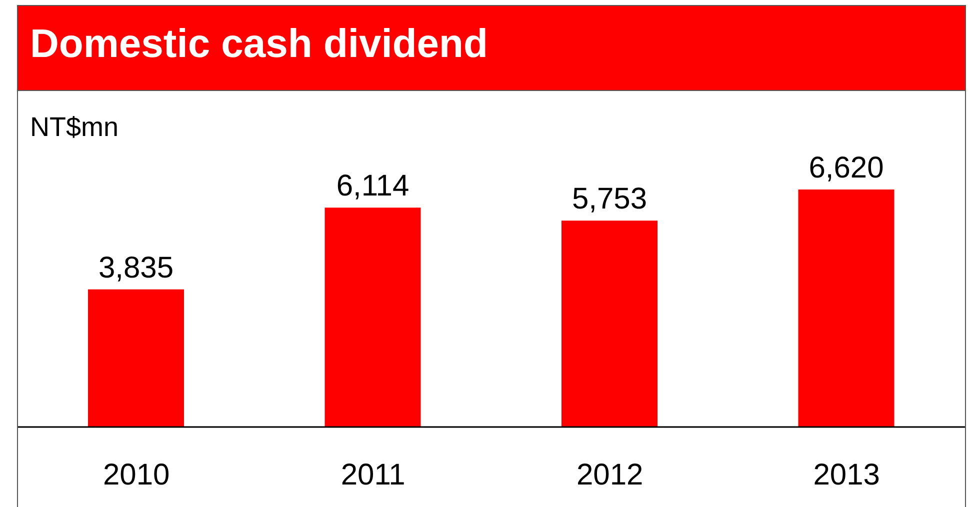 This screenshot has width=973, height=507. What do you see at coordinates (610, 199) in the screenshot?
I see `data-label: 5,753` at bounding box center [610, 199].